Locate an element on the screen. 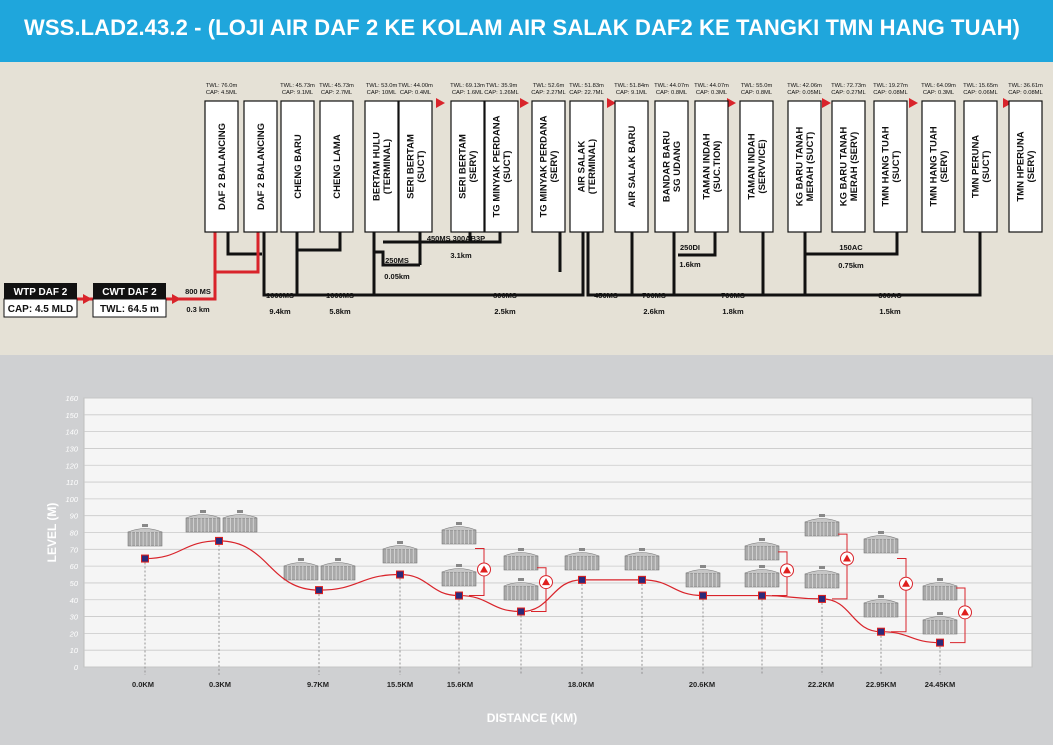 Image resolution: width=1053 pixels, height=750 pixels. x-tick-label: 9.7KM is located at coordinates (318, 684).